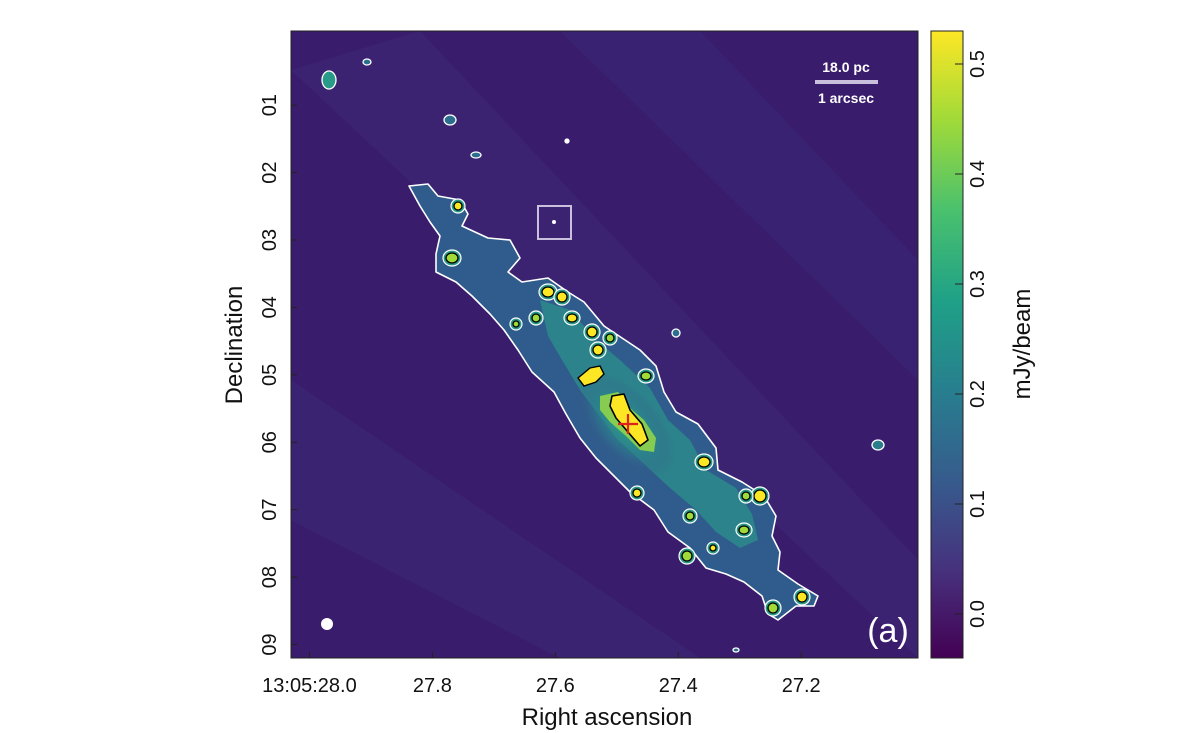 Image resolution: width=1200 pixels, height=733 pixels. What do you see at coordinates (628, 424) in the screenshot?
I see `peak-cross-marker` at bounding box center [628, 424].